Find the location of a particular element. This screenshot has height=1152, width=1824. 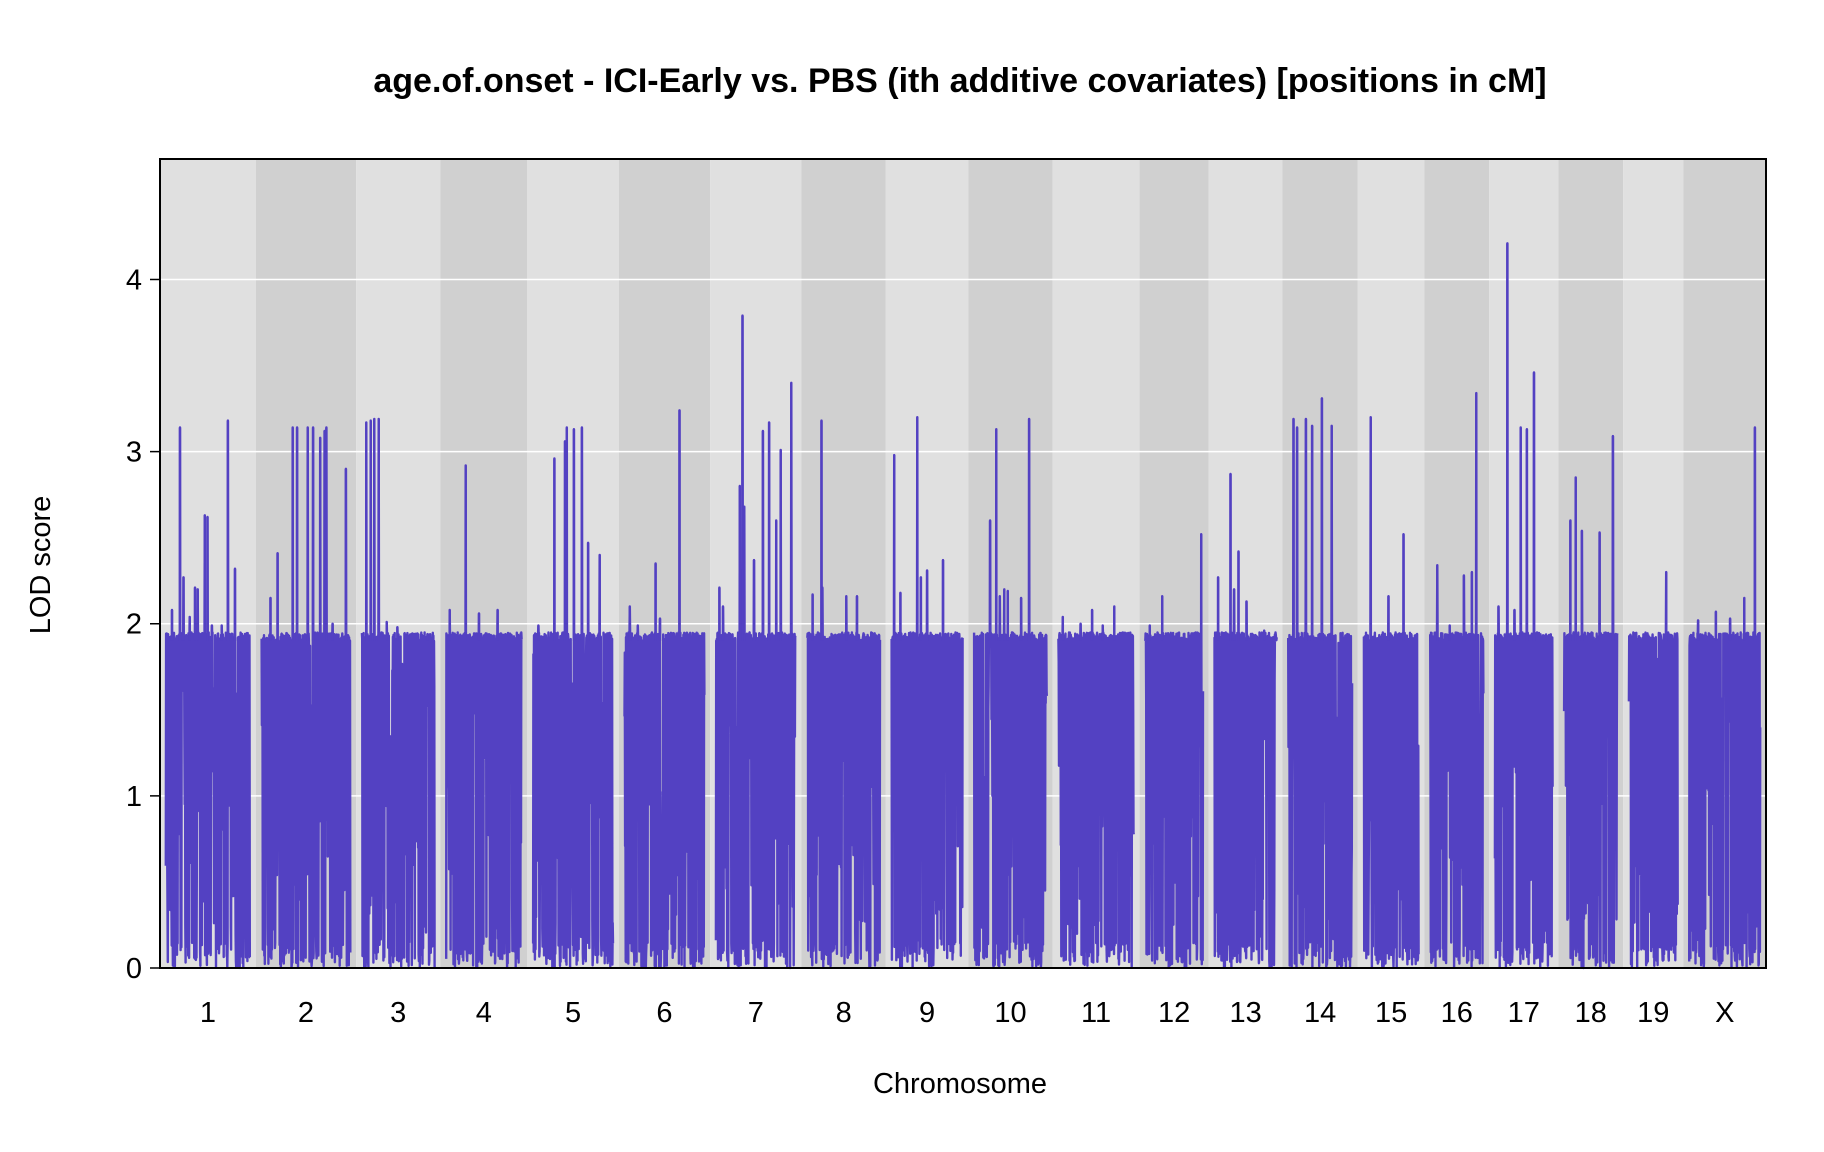

x-tick-label-chr-7: 7 is located at coordinates (756, 1013).